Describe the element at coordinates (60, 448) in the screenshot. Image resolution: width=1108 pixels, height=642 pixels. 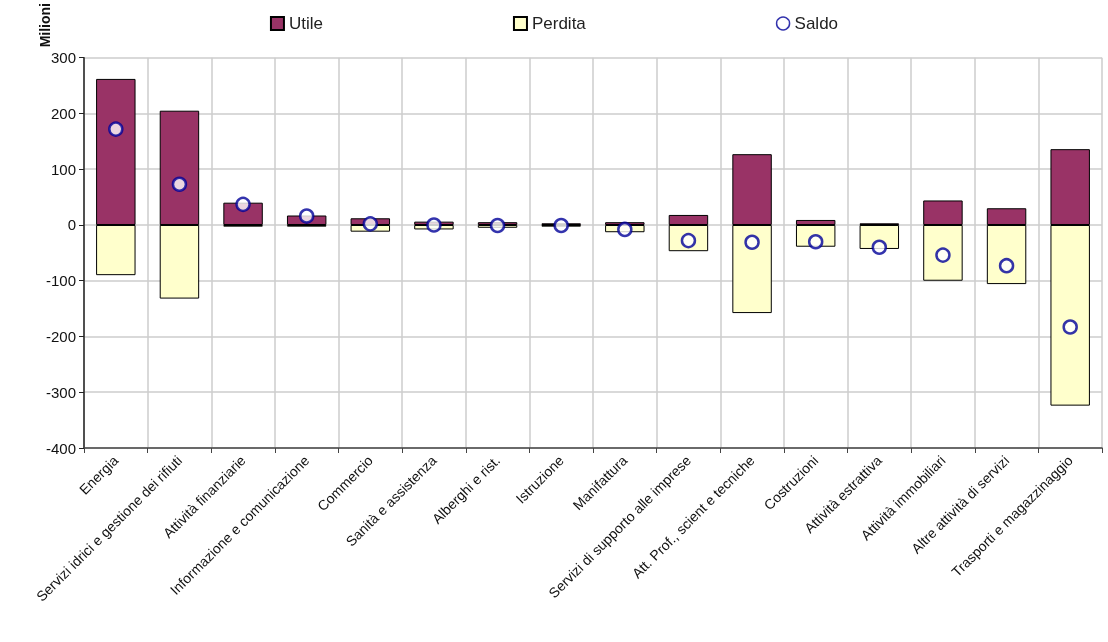
I see `y-tick-label: -400` at that location.